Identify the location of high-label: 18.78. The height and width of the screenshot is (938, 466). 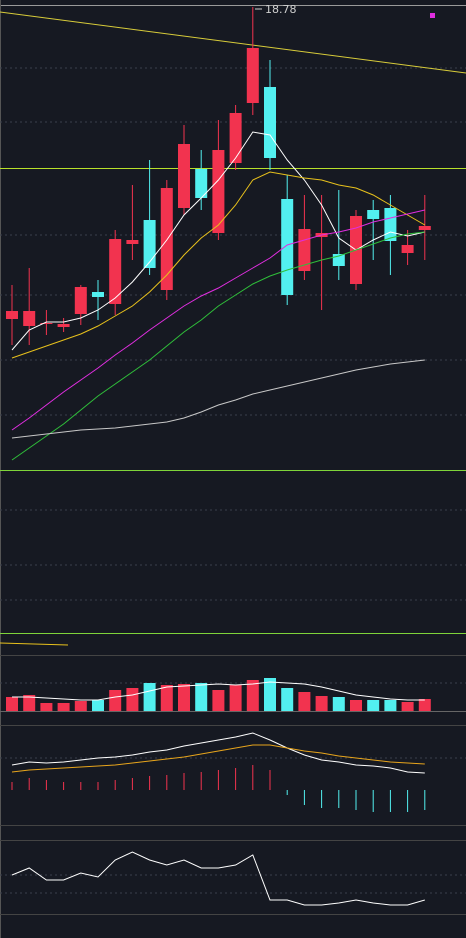
(281, 9).